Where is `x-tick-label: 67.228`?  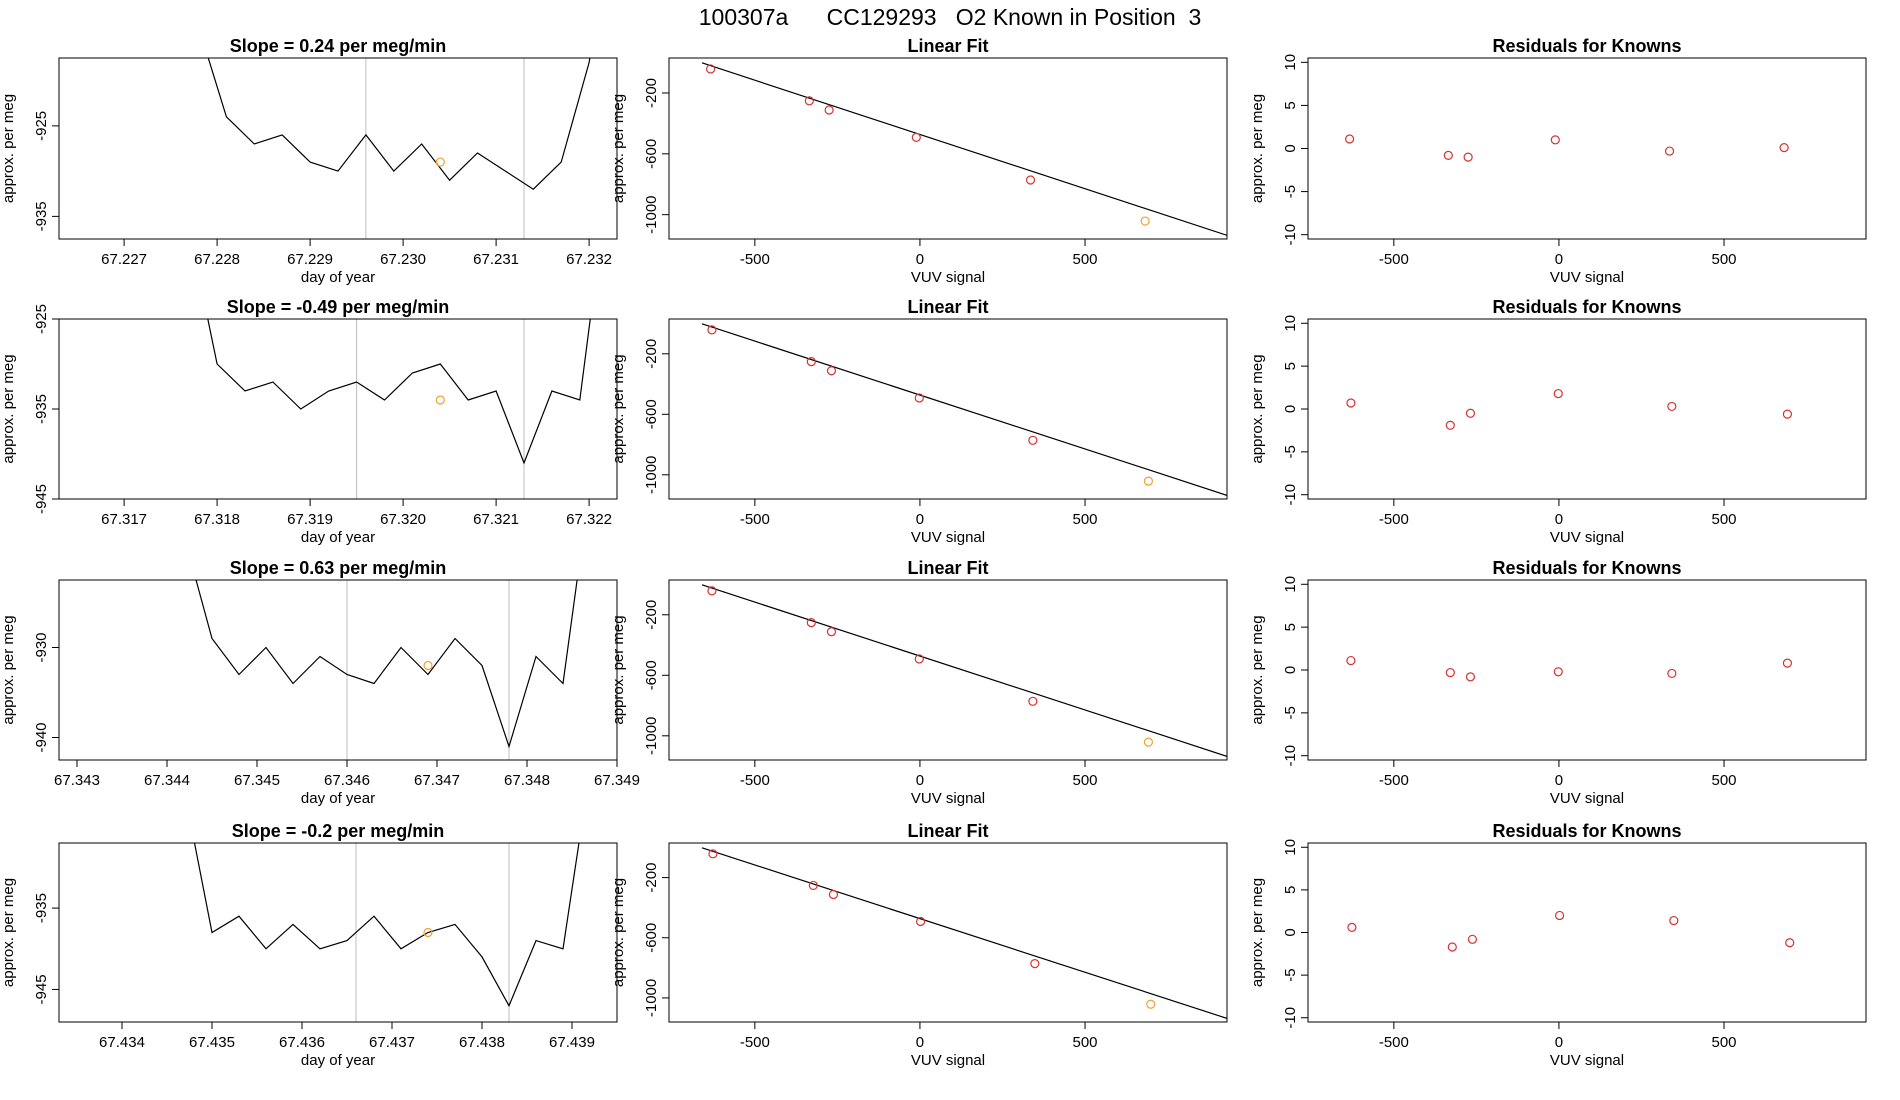 x-tick-label: 67.228 is located at coordinates (217, 259).